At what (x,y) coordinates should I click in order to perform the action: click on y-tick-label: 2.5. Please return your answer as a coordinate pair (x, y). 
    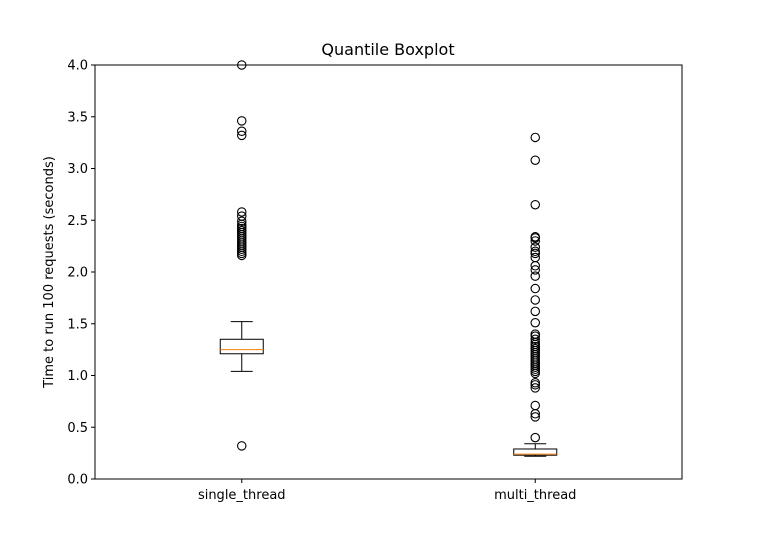
    Looking at the image, I should click on (77, 221).